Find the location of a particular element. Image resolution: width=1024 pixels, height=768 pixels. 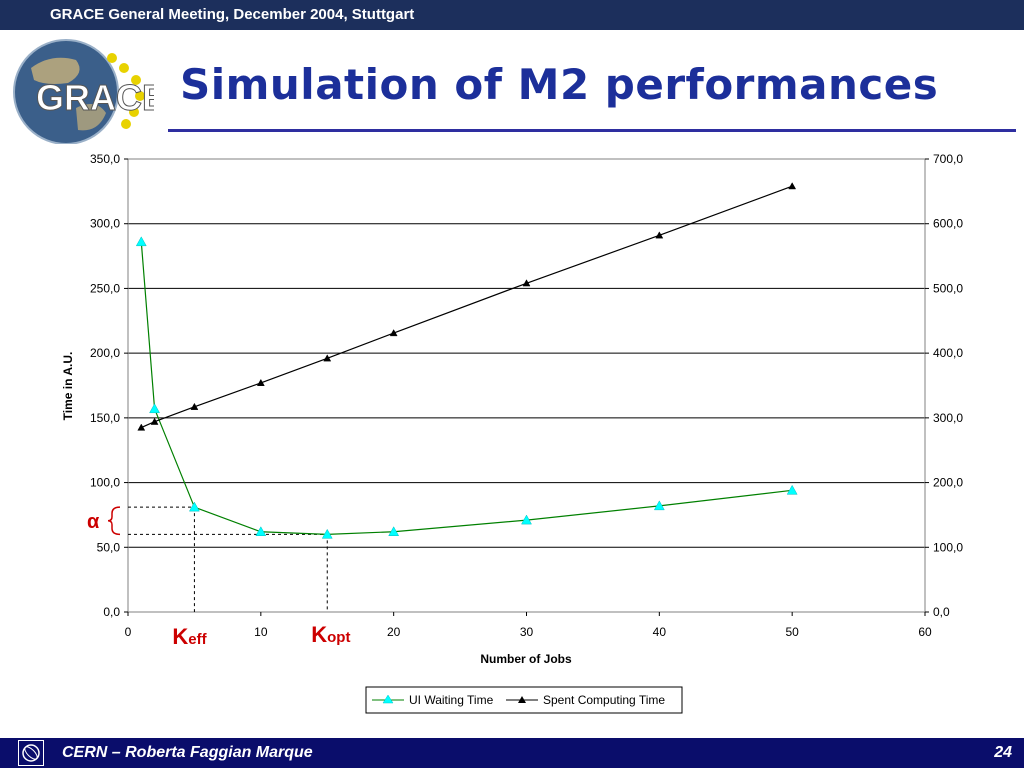

y2-tick-label: 700,0 is located at coordinates (948, 159).